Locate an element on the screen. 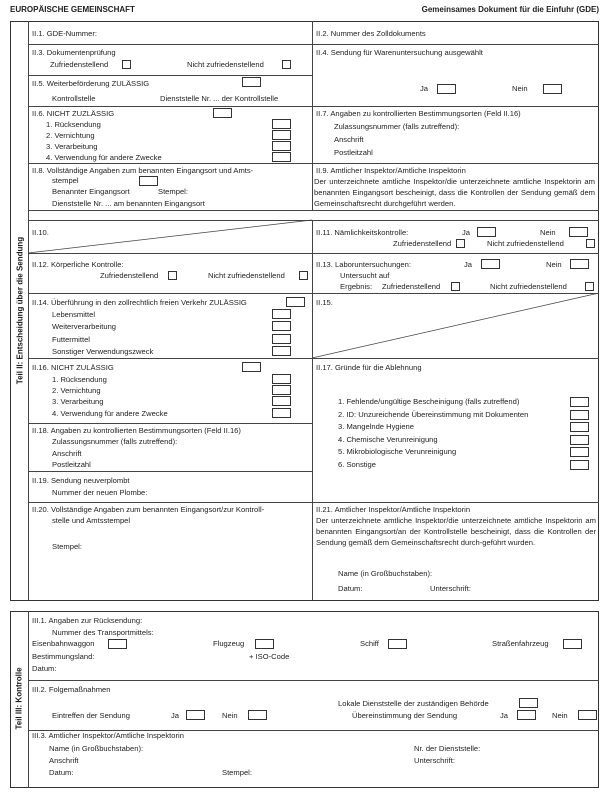 The height and width of the screenshot is (802, 605). label: 4. Verwendung für andere Zwecke is located at coordinates (110, 413).